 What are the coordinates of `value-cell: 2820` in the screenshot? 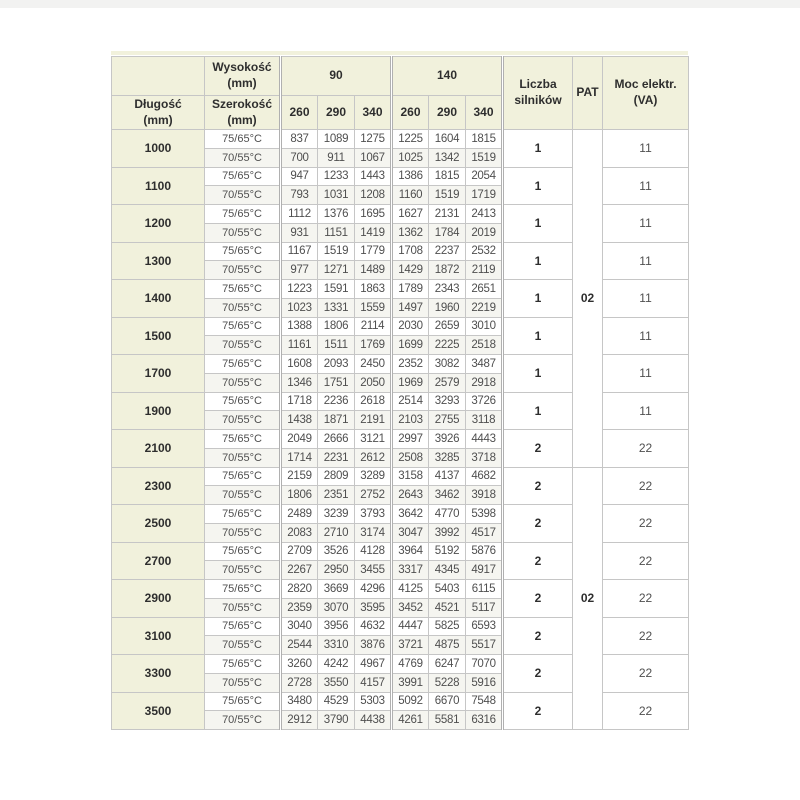 It's located at (298, 589).